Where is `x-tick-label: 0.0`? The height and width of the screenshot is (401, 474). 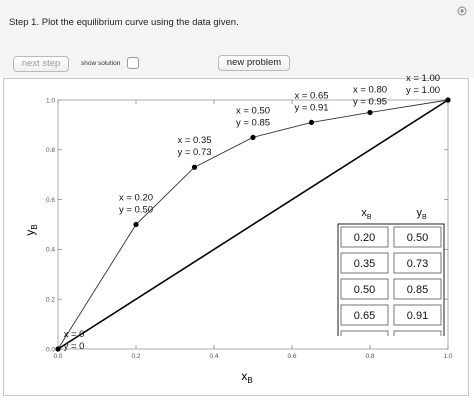 x-tick-label: 0.0 is located at coordinates (57, 356).